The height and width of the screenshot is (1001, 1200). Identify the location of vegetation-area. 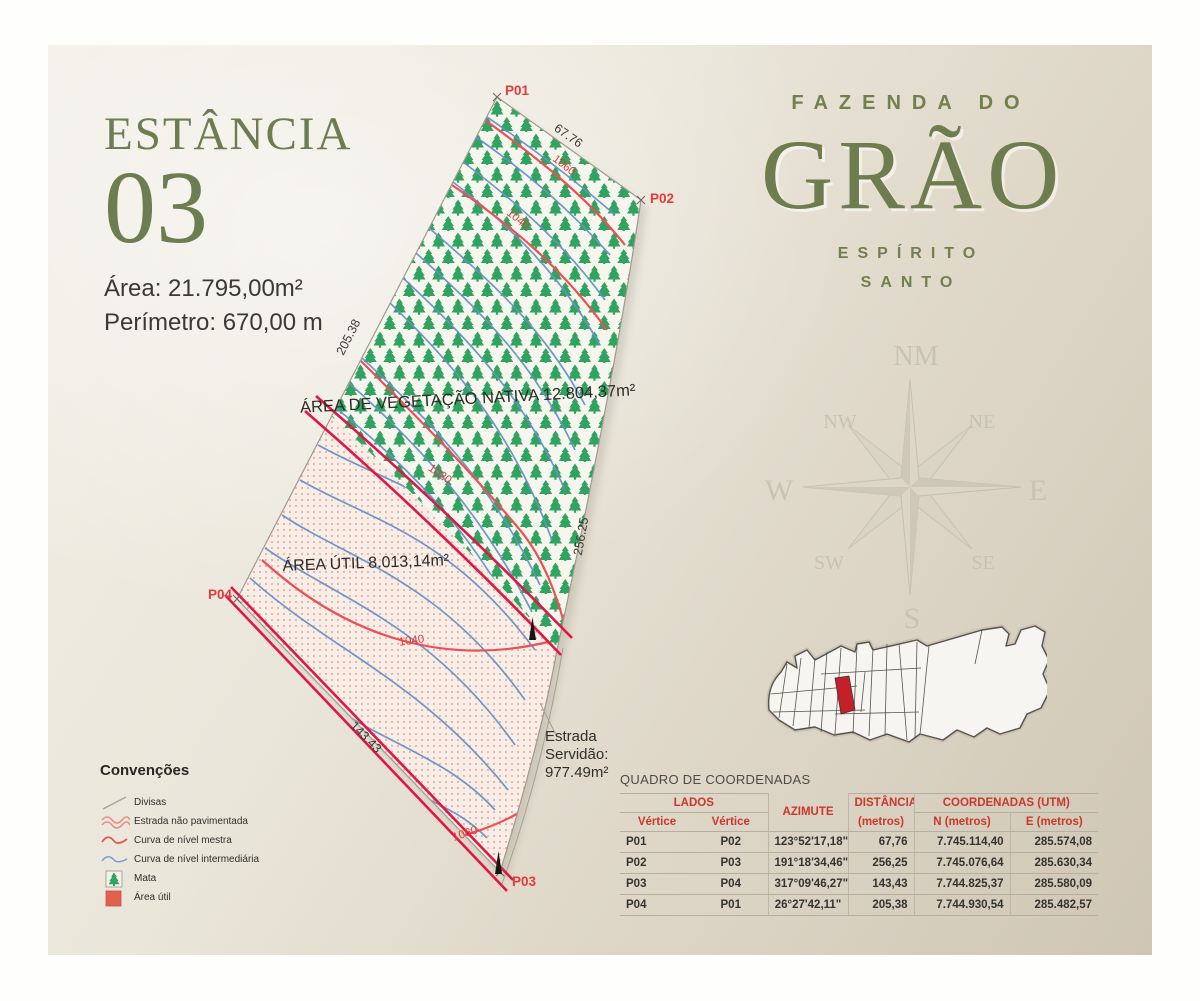
(486, 373).